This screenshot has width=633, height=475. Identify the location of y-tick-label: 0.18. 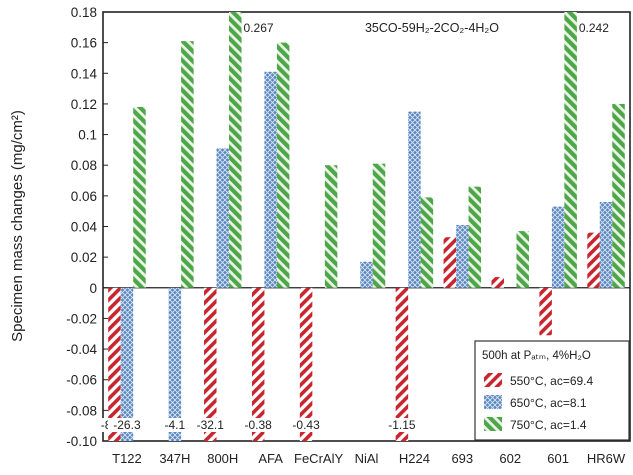
(84, 12).